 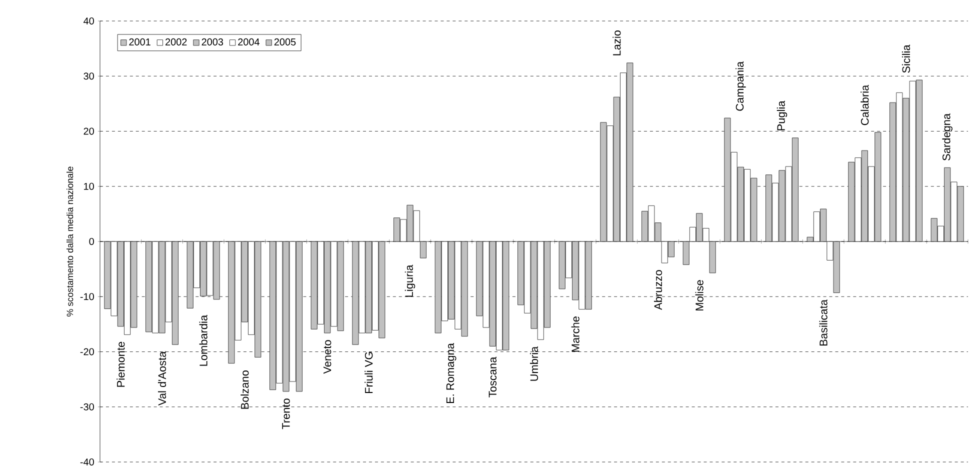 I want to click on x-tick-label: Trento, so click(x=286, y=414).